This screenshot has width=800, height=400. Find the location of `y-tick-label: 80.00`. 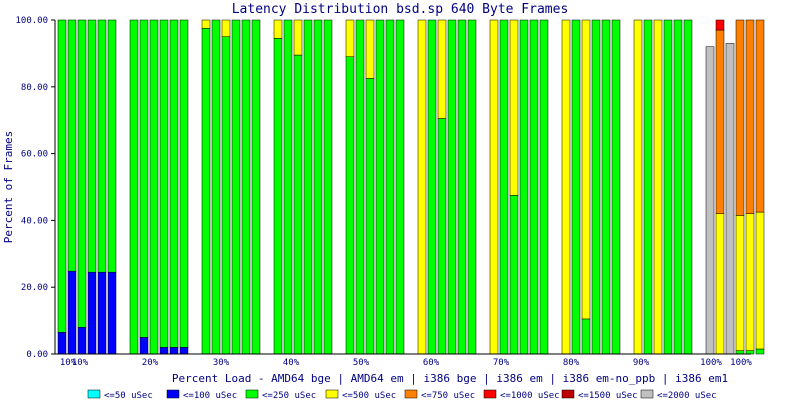

y-tick-label: 80.00 is located at coordinates (34, 88).